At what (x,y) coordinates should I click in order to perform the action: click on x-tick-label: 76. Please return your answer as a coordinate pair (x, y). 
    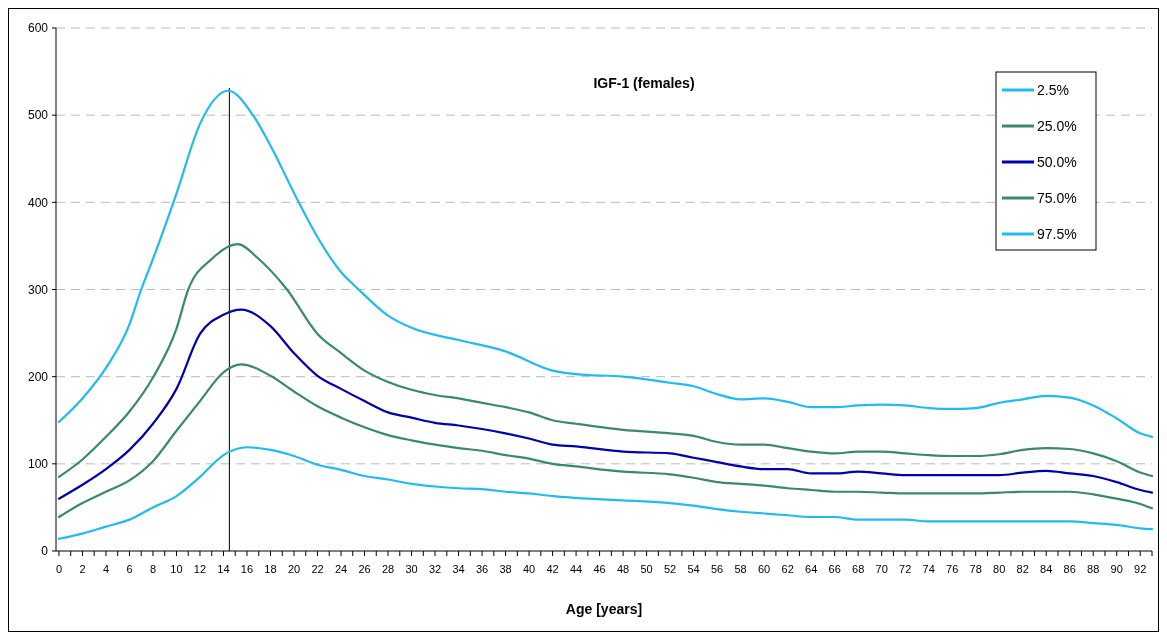
    Looking at the image, I should click on (952, 569).